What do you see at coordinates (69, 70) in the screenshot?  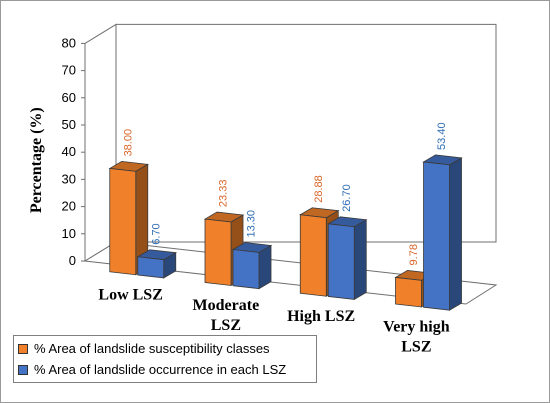 I see `y-tick-label: 70` at bounding box center [69, 70].